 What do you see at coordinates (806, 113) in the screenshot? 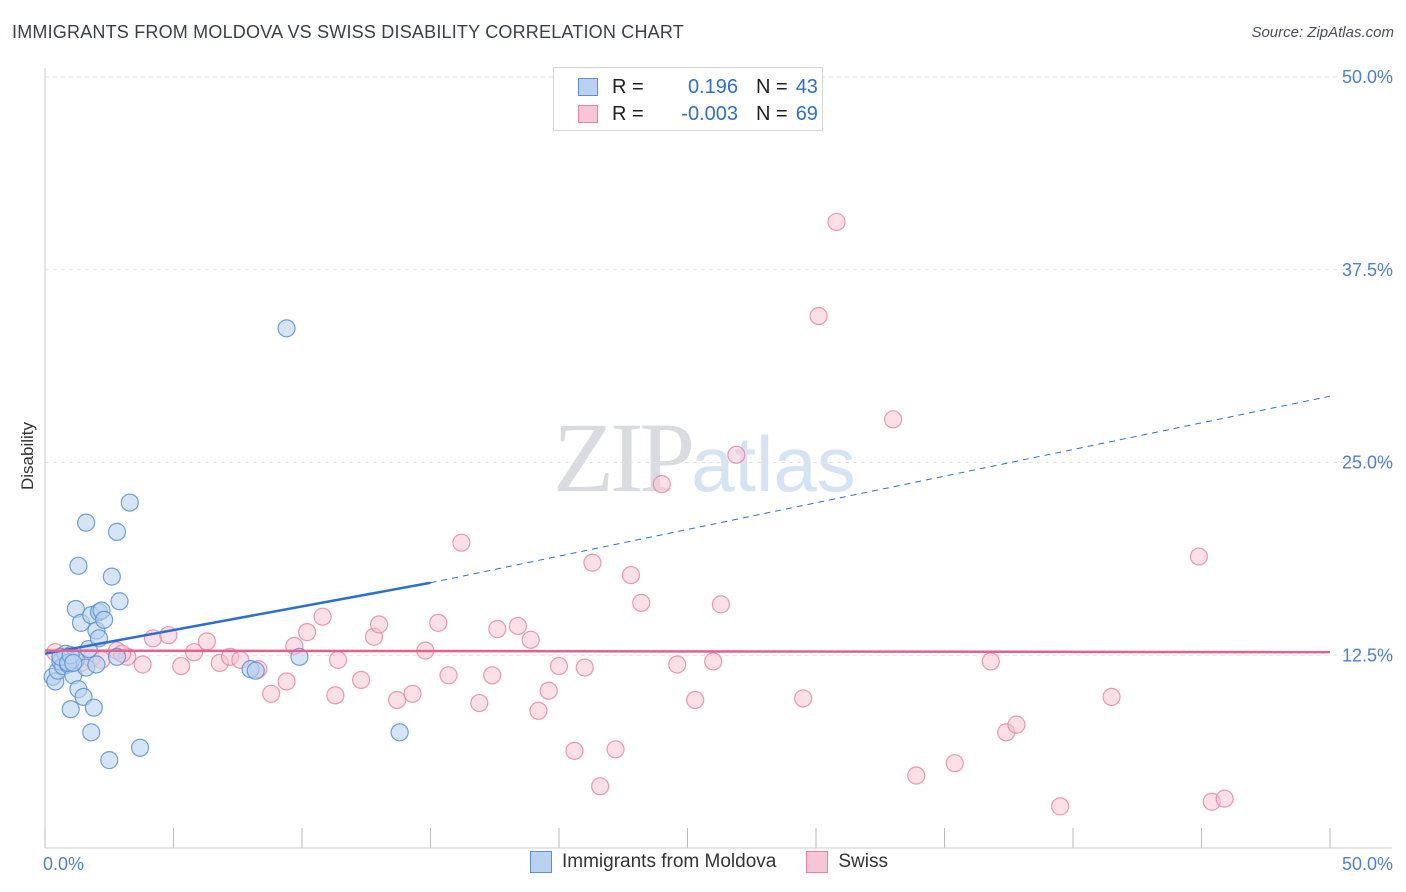
I see `legend-n-value: 69` at bounding box center [806, 113].